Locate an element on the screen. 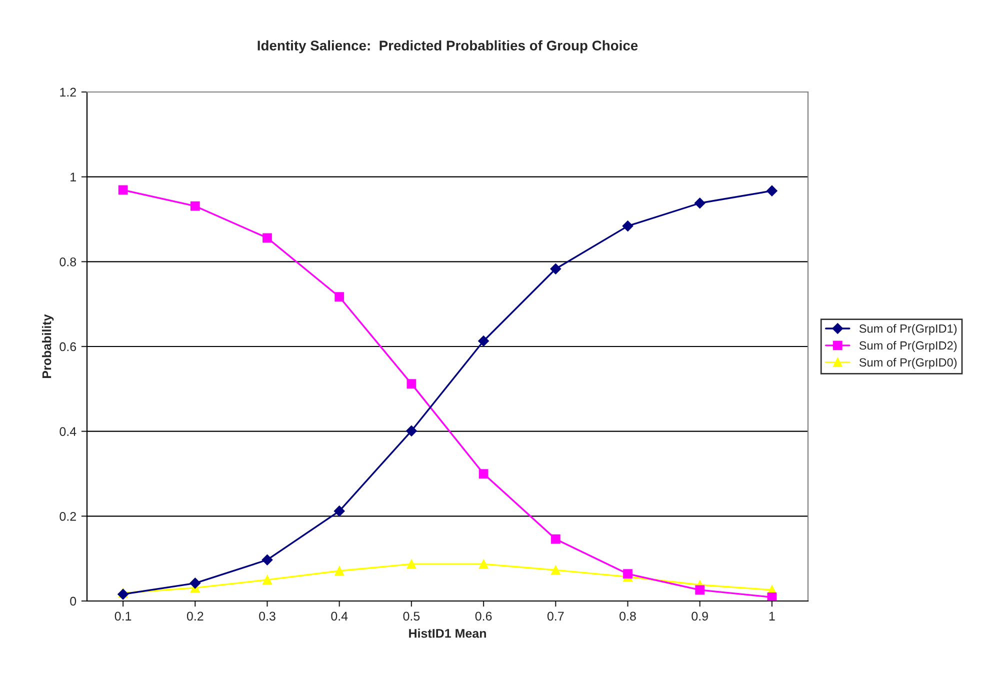 The height and width of the screenshot is (673, 984). y-tick-label: 1 is located at coordinates (73, 177).